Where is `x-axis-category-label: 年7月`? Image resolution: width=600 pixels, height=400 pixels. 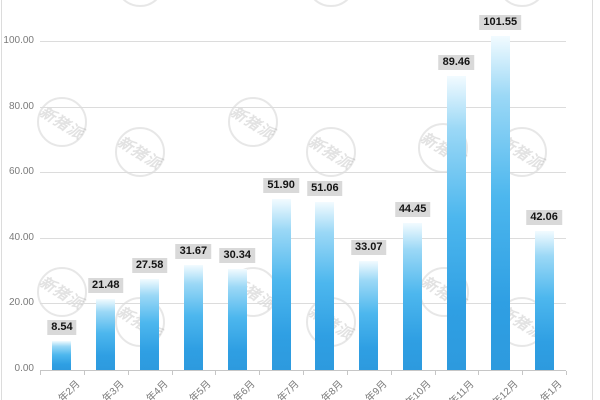
x-axis-category-label: 年7月 is located at coordinates (288, 389).